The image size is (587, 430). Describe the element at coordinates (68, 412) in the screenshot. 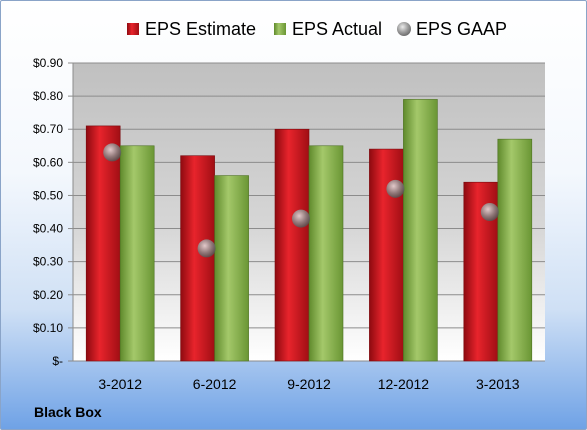

I see `company-name: Black Box` at that location.